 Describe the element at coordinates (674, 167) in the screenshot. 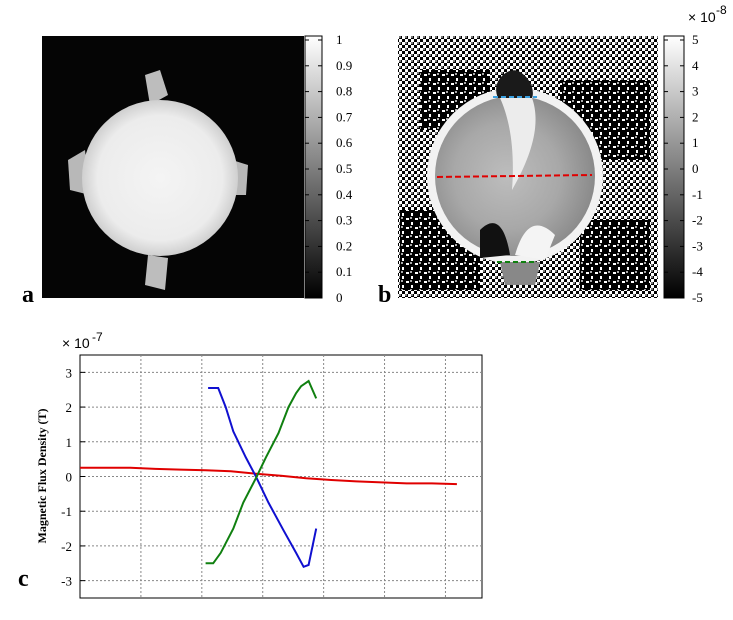

I see `colorbar-b` at that location.